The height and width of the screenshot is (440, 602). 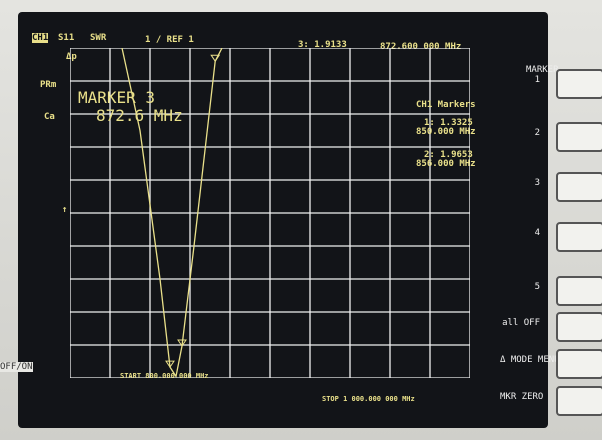 What do you see at coordinates (446, 105) in the screenshot?
I see `marker-table-title: CH1 Markers` at bounding box center [446, 105].